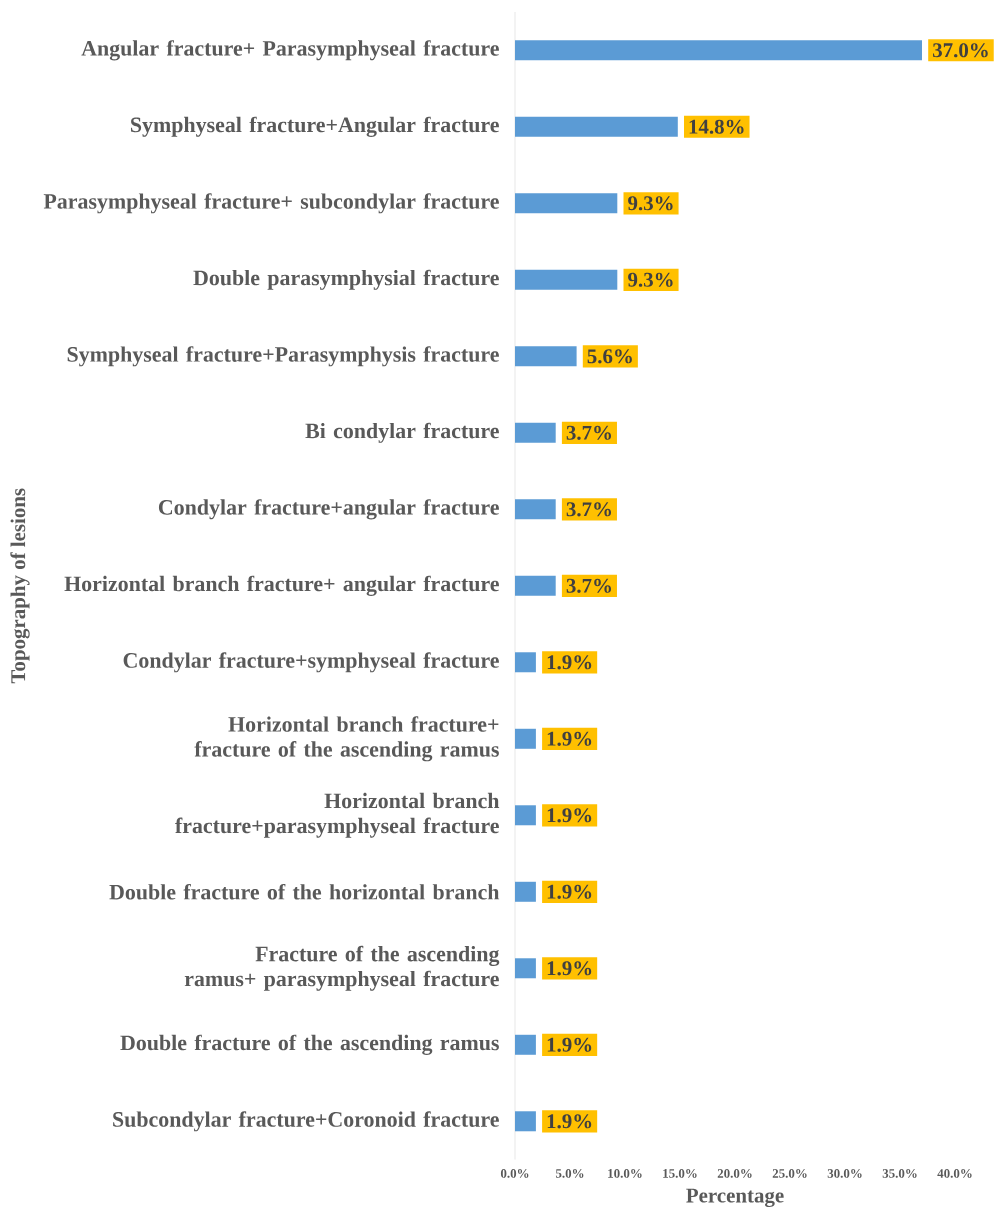 The image size is (994, 1223). What do you see at coordinates (514, 1173) in the screenshot?
I see `x-tick-label: 0.0%` at bounding box center [514, 1173].